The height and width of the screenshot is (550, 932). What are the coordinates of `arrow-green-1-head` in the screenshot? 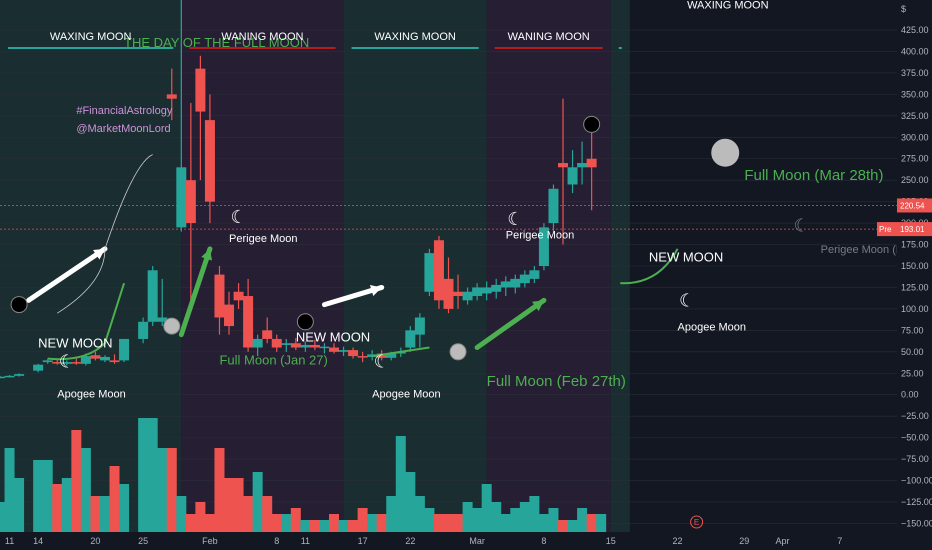 It's located at (207, 254).